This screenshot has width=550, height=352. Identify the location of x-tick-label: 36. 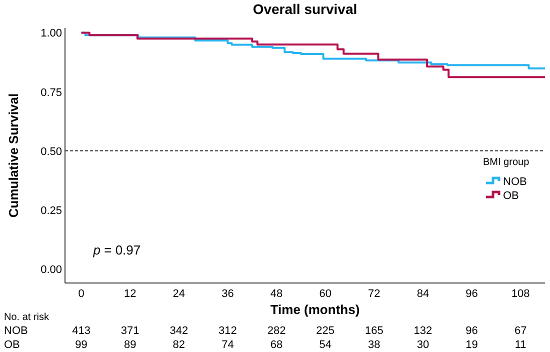
(228, 294).